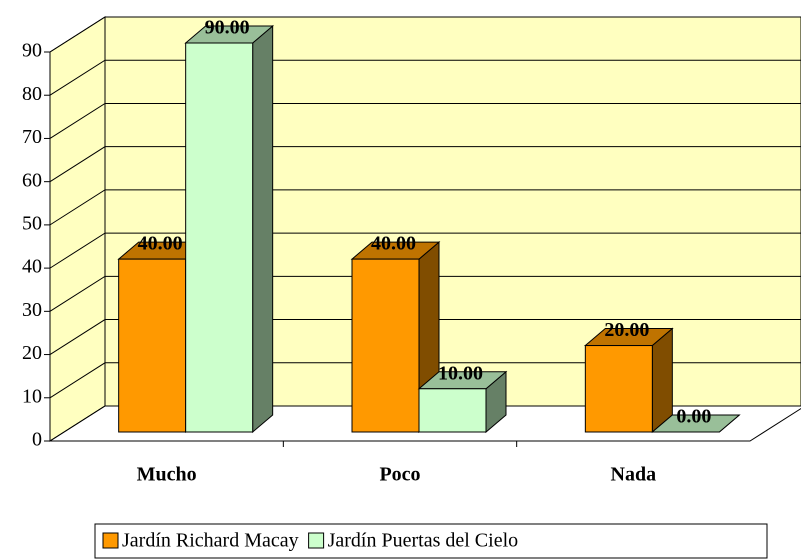 The height and width of the screenshot is (560, 801). I want to click on y-tick-label: 60, so click(32, 180).